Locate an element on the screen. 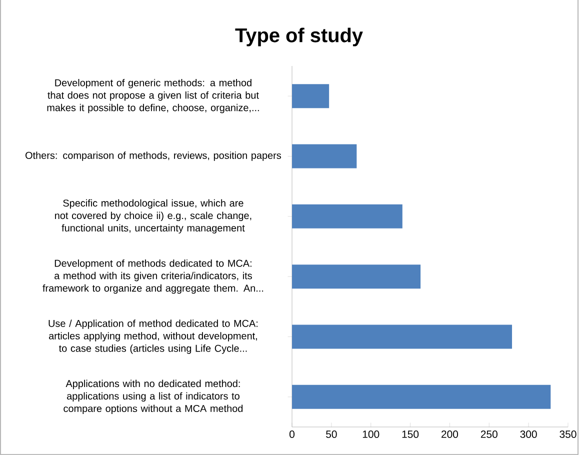 The image size is (579, 455). x-tick-label: 250 is located at coordinates (489, 434).